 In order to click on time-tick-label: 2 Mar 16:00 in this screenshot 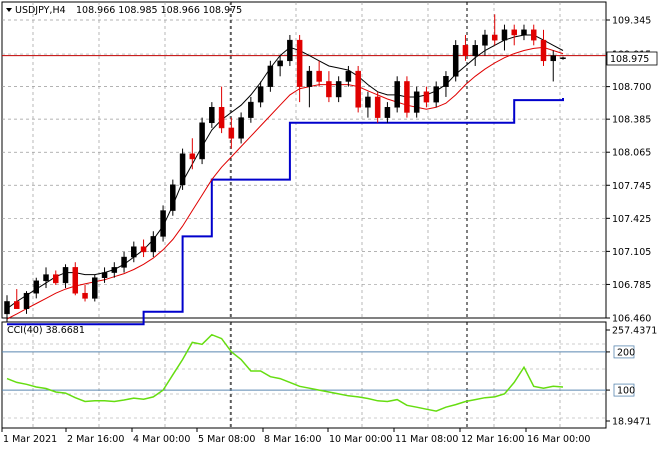, I will do `click(95, 439)`.